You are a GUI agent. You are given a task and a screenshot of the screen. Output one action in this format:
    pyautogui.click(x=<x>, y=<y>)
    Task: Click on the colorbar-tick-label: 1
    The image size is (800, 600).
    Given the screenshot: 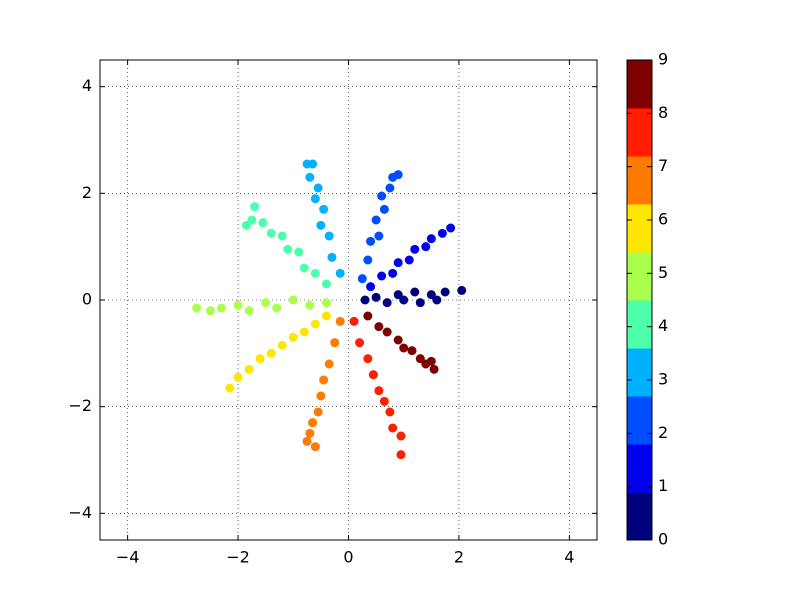 What is the action you would take?
    pyautogui.click(x=663, y=485)
    